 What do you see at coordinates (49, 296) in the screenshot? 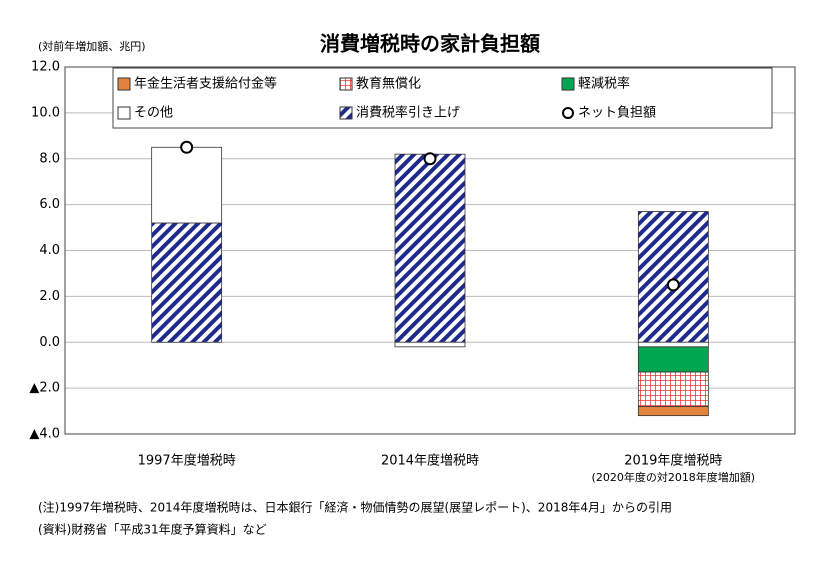
I see `y-tick-label: 2.0` at bounding box center [49, 296].